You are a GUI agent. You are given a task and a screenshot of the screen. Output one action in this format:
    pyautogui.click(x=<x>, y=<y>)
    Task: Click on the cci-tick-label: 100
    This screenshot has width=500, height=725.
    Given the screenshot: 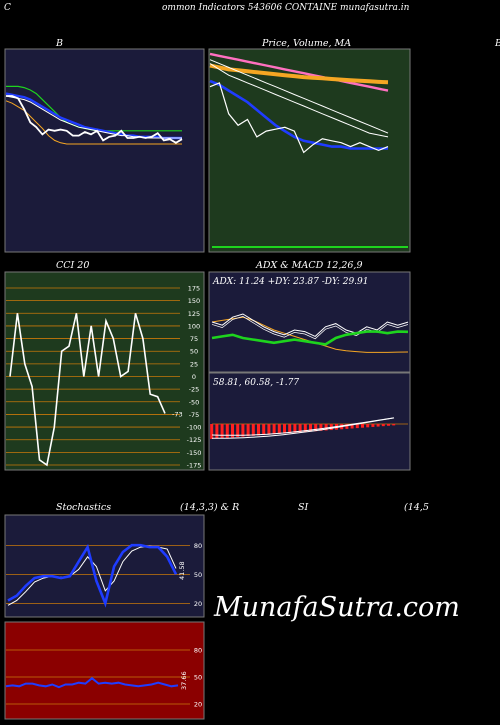 What is the action you would take?
    pyautogui.click(x=194, y=326)
    